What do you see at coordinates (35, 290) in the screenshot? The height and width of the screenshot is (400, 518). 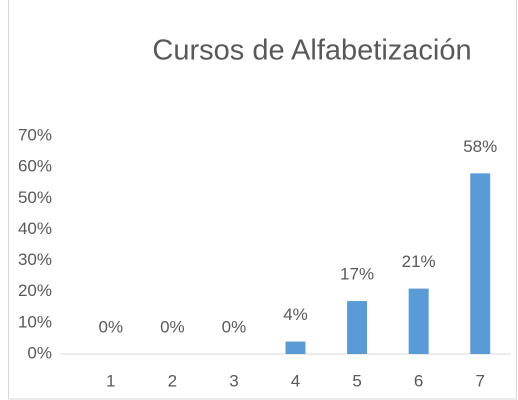 I see `y-tick-label: 20%` at bounding box center [35, 290].